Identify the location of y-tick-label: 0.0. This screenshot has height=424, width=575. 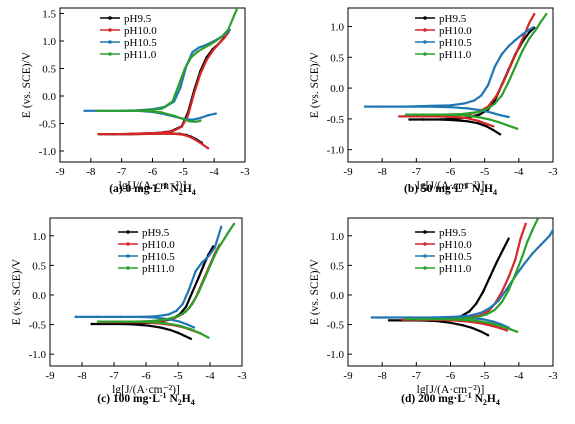
(337, 296).